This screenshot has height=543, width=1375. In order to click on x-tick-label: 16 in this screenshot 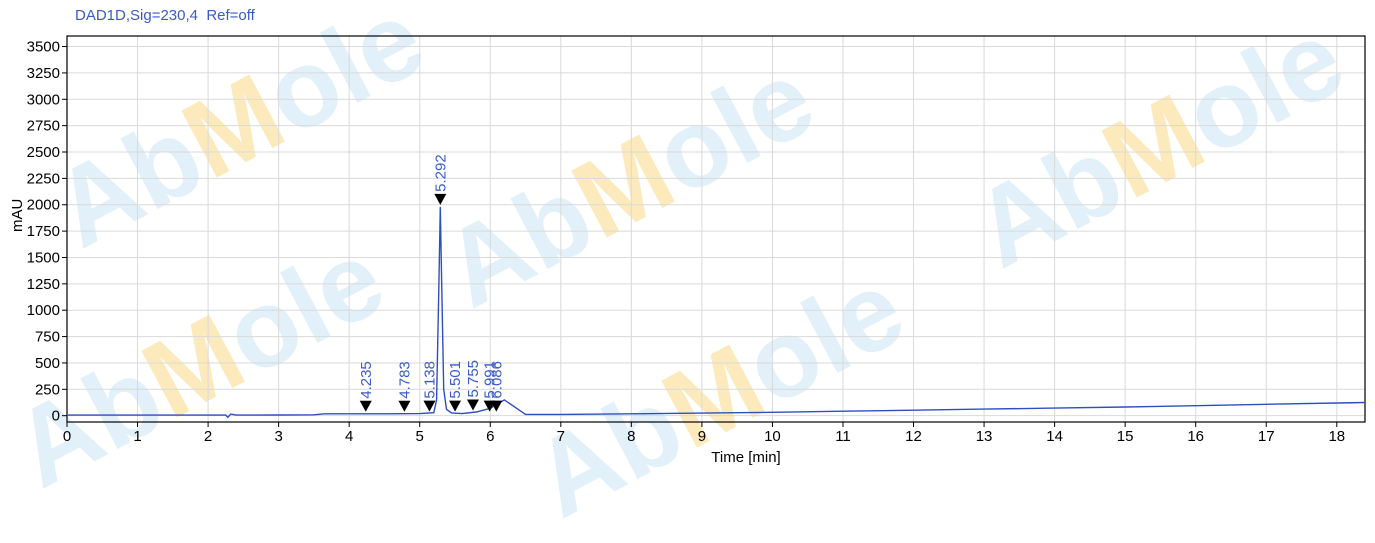, I will do `click(1195, 436)`.